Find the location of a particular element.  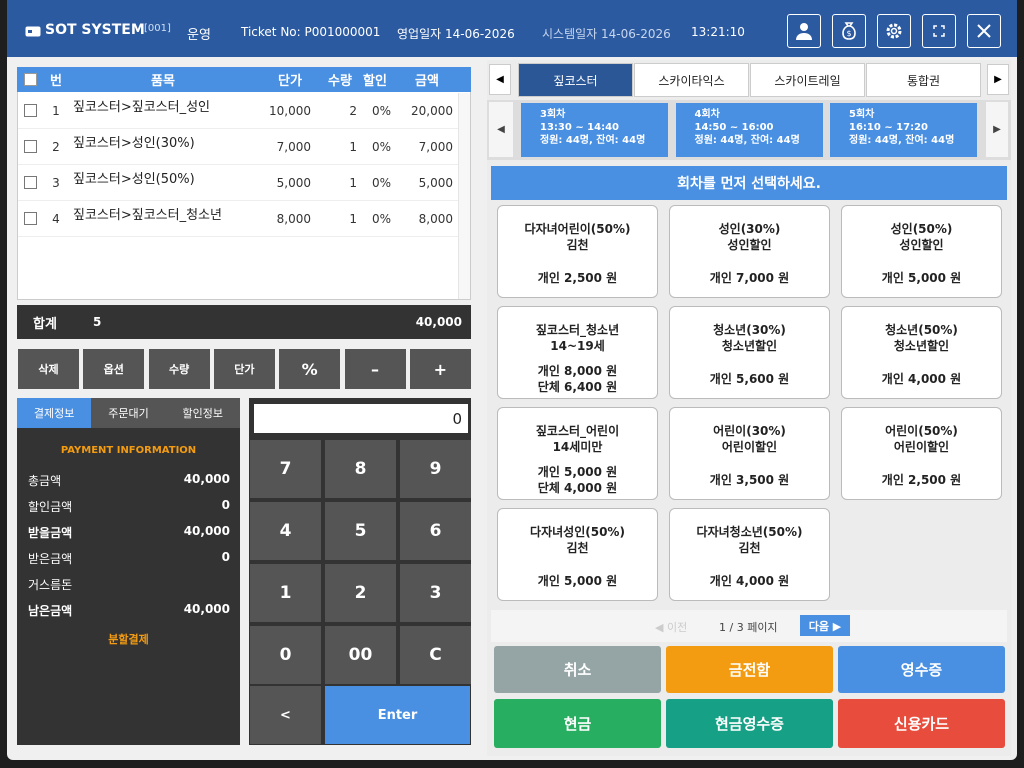

keypad-key: 8 is located at coordinates (360, 469).